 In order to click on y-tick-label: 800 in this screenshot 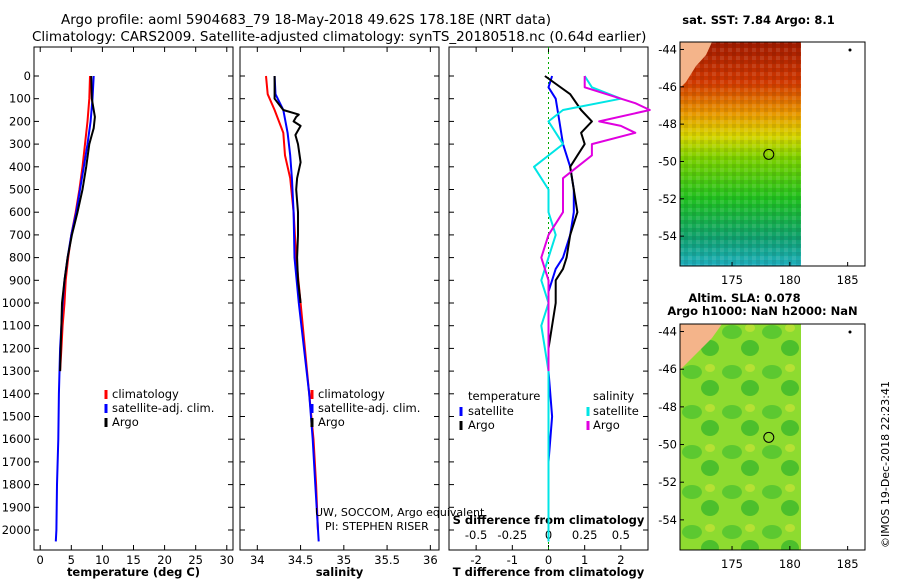, I will do `click(20, 258)`.